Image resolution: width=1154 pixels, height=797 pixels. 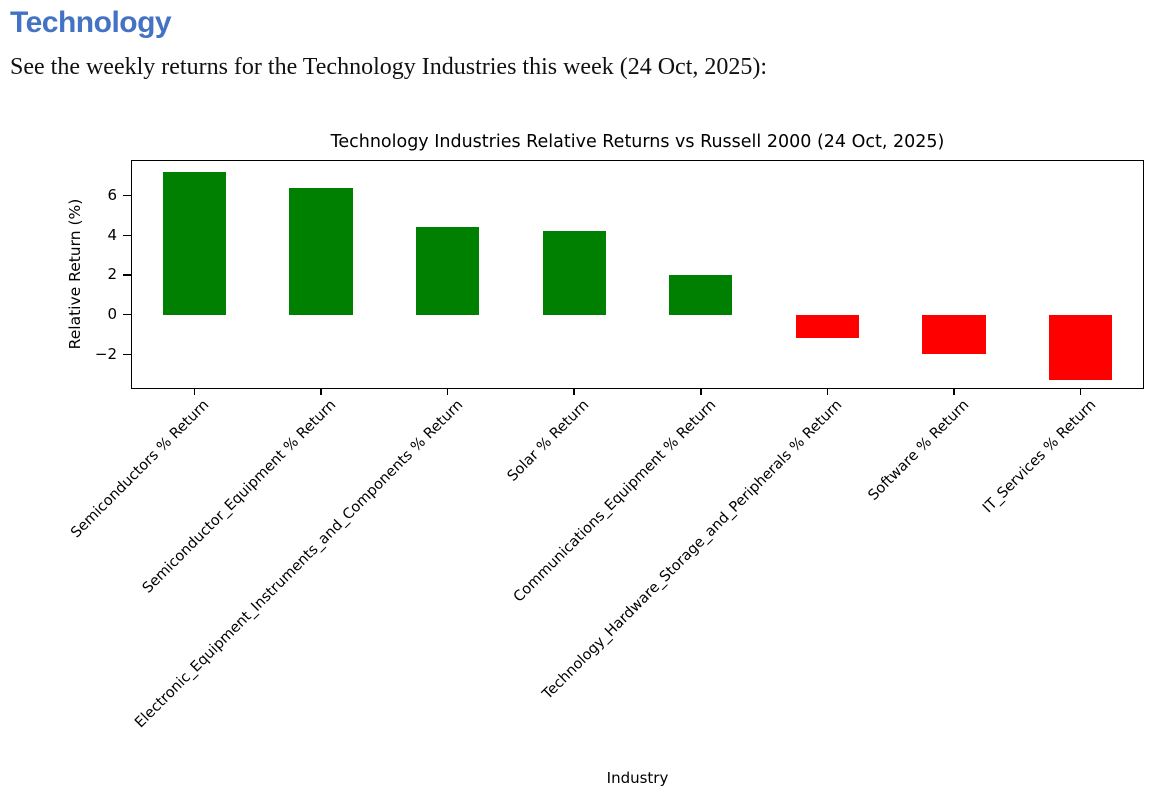 What do you see at coordinates (919, 450) in the screenshot?
I see `x-tick-label: Software % Return` at bounding box center [919, 450].